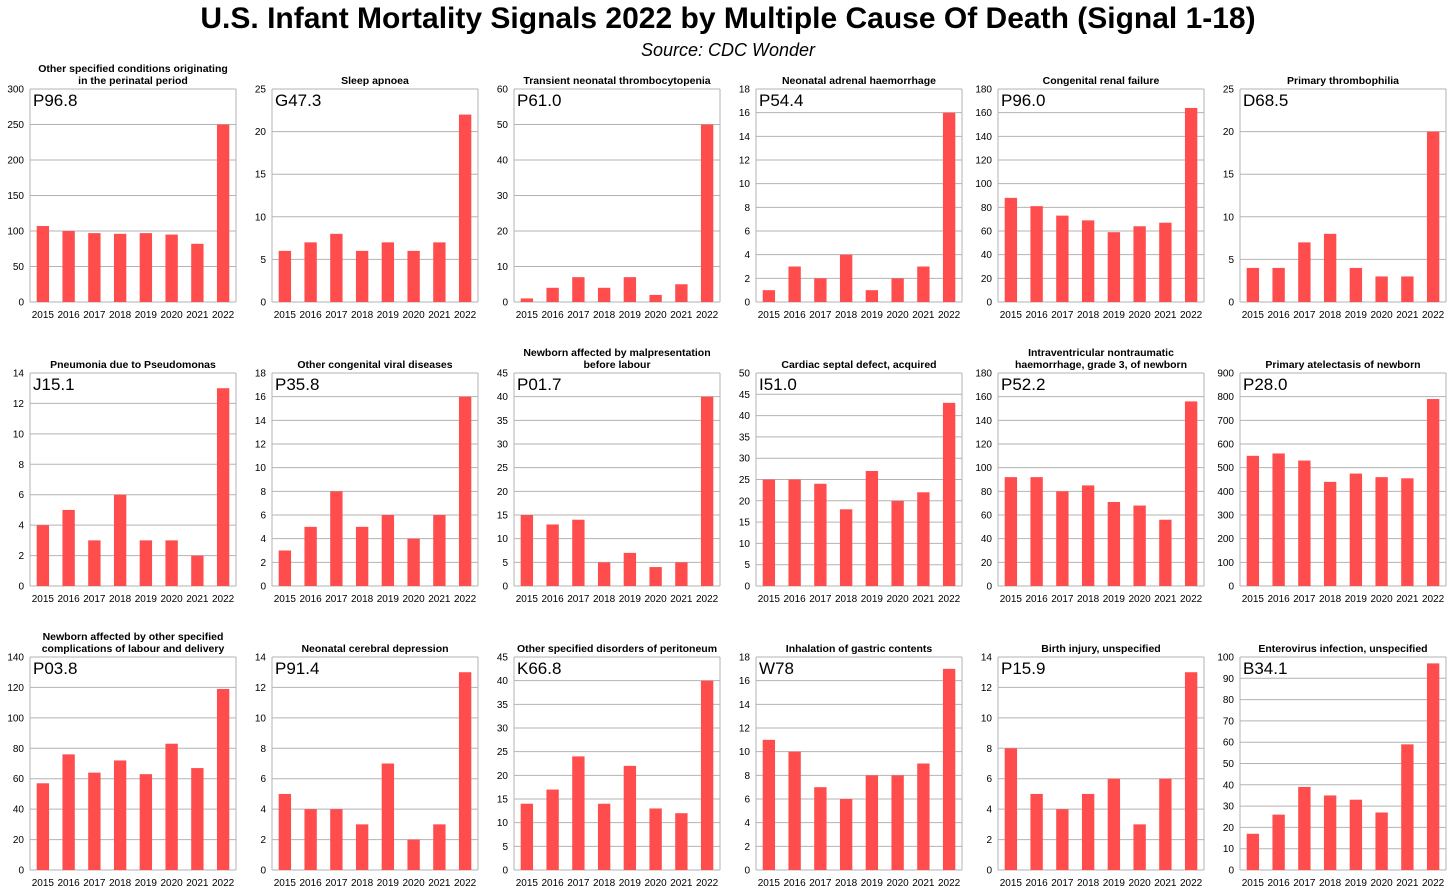 The height and width of the screenshot is (895, 1456). Describe the element at coordinates (728, 50) in the screenshot. I see `page-subtitle: Source: CDC Wonder` at that location.